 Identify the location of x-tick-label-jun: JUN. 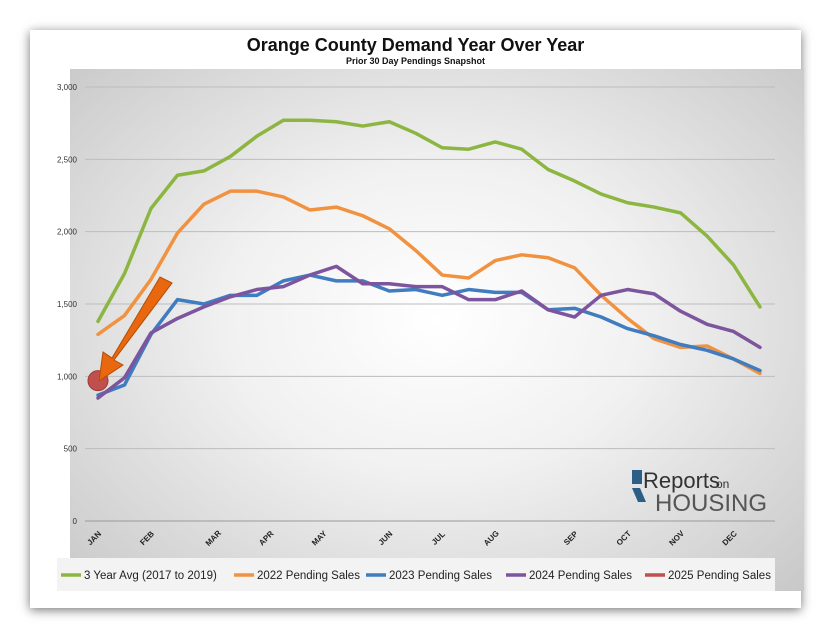
(386, 538).